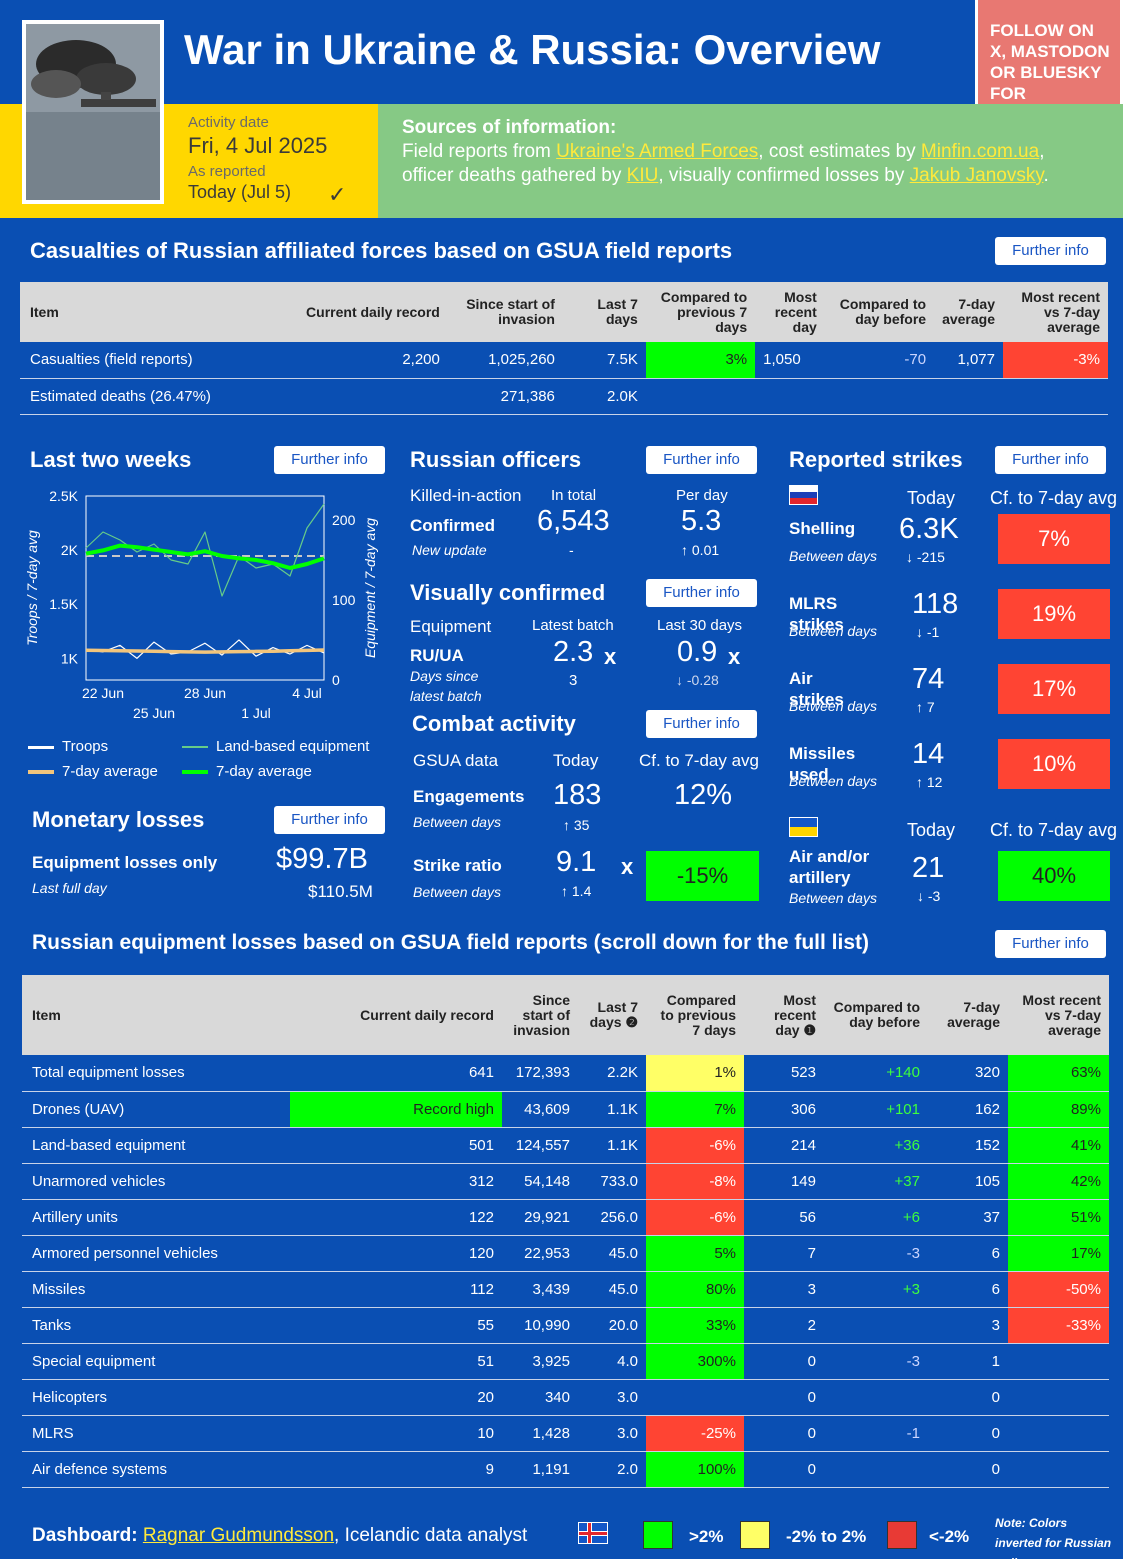 Image resolution: width=1123 pixels, height=1559 pixels. What do you see at coordinates (396, 1253) in the screenshot?
I see `cell: 120` at bounding box center [396, 1253].